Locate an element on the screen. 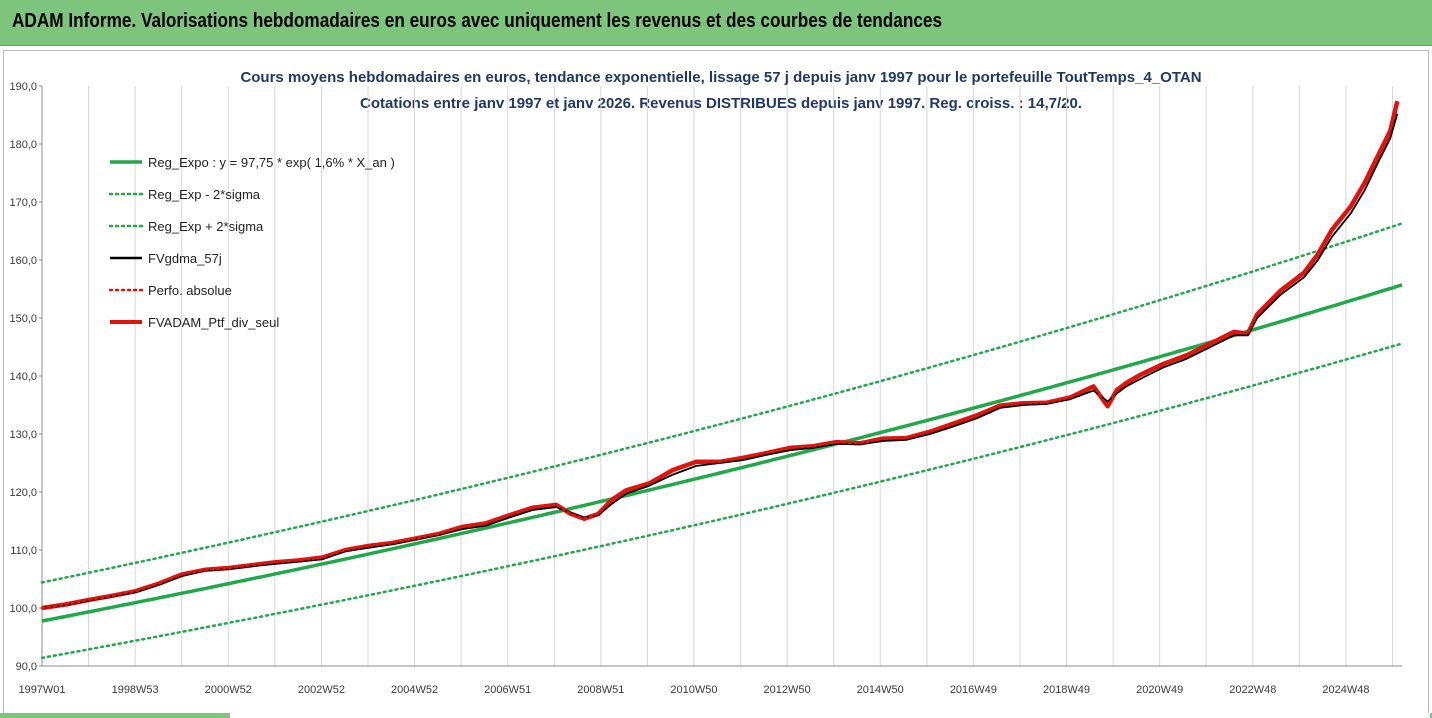  y-tick-label: 130,0 is located at coordinates (23, 435).